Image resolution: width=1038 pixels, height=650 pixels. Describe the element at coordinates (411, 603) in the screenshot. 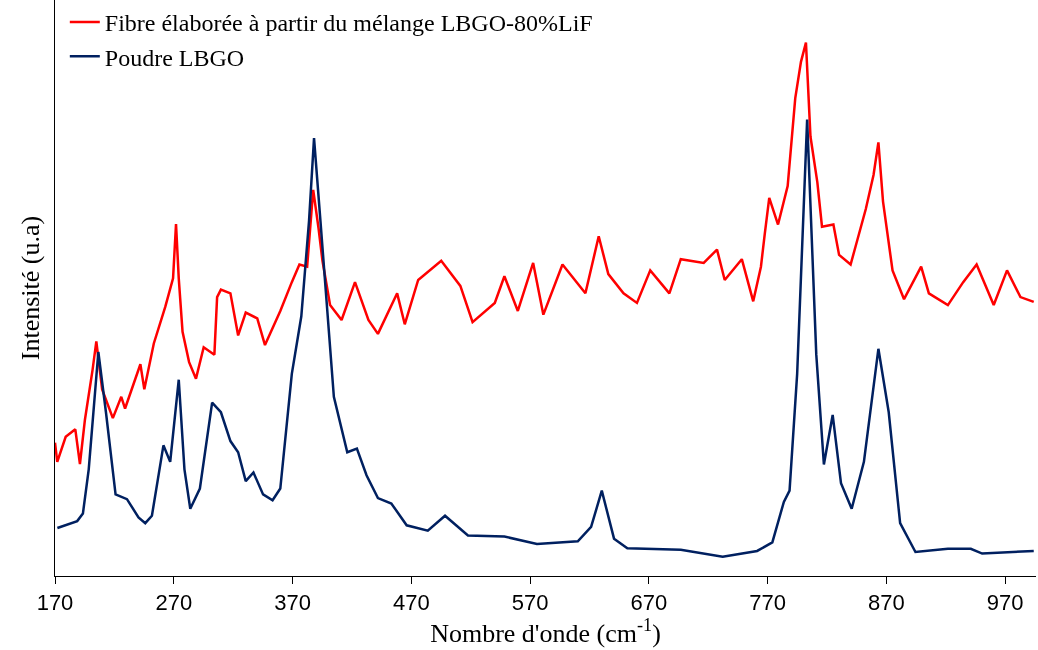

I see `x-tick-label: 470` at that location.